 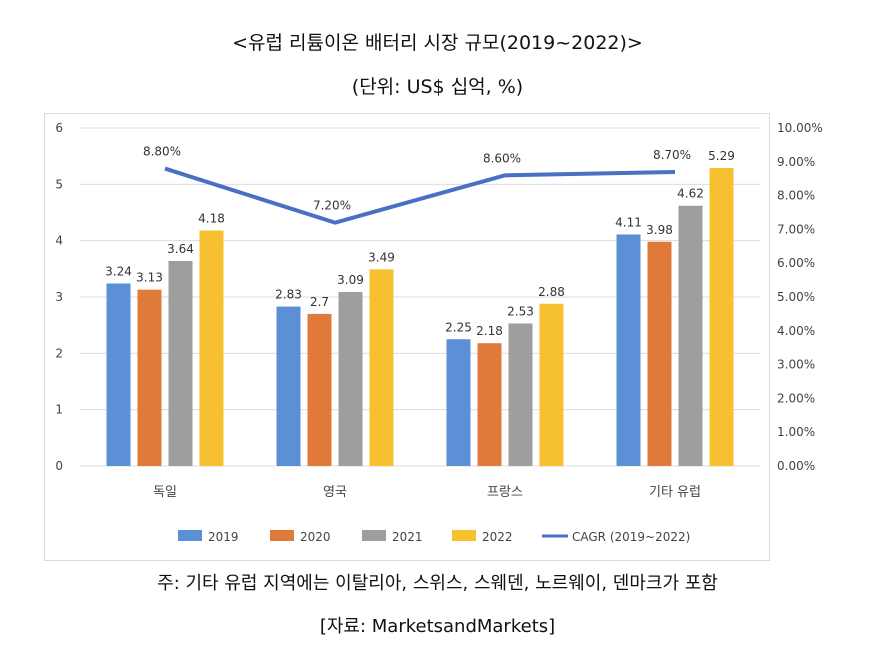 I want to click on x-tick-label: 프랑스, so click(x=505, y=492).